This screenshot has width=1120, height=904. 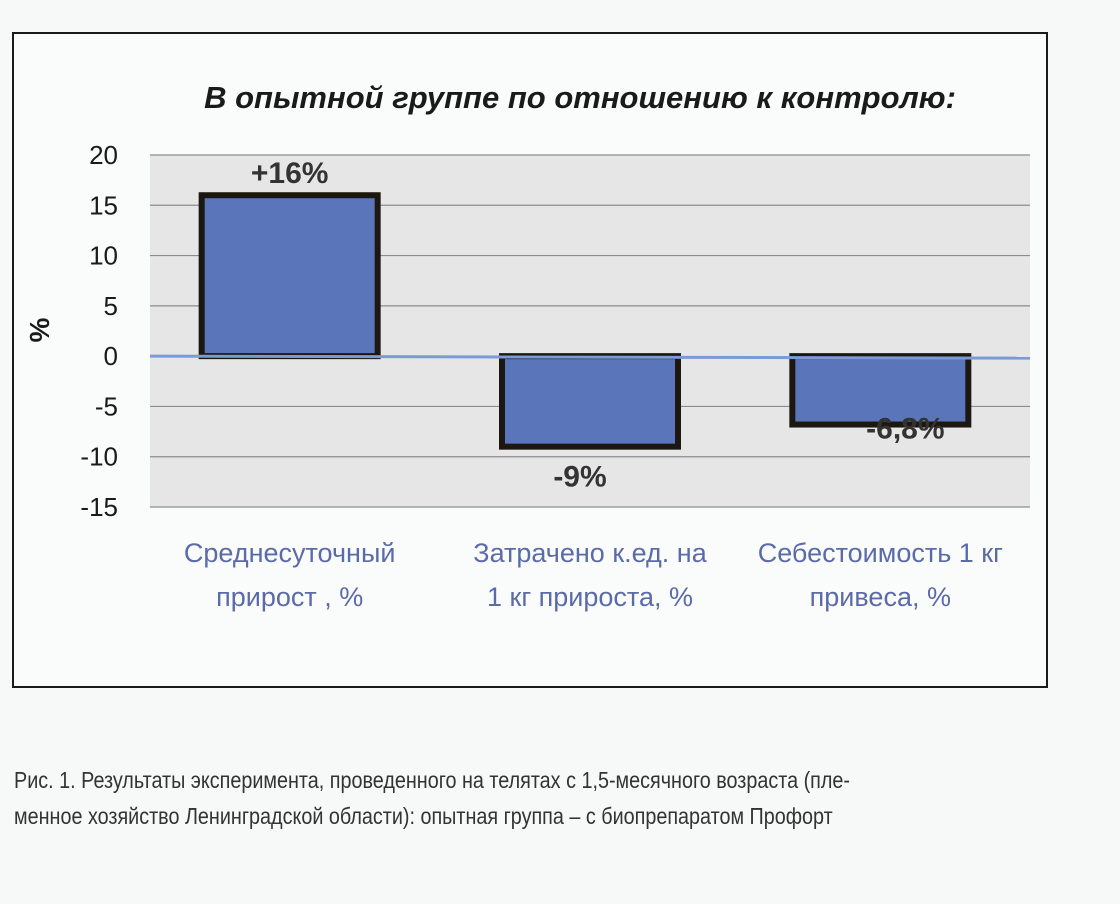 I want to click on category-label: Среднесуточный, so click(x=290, y=553).